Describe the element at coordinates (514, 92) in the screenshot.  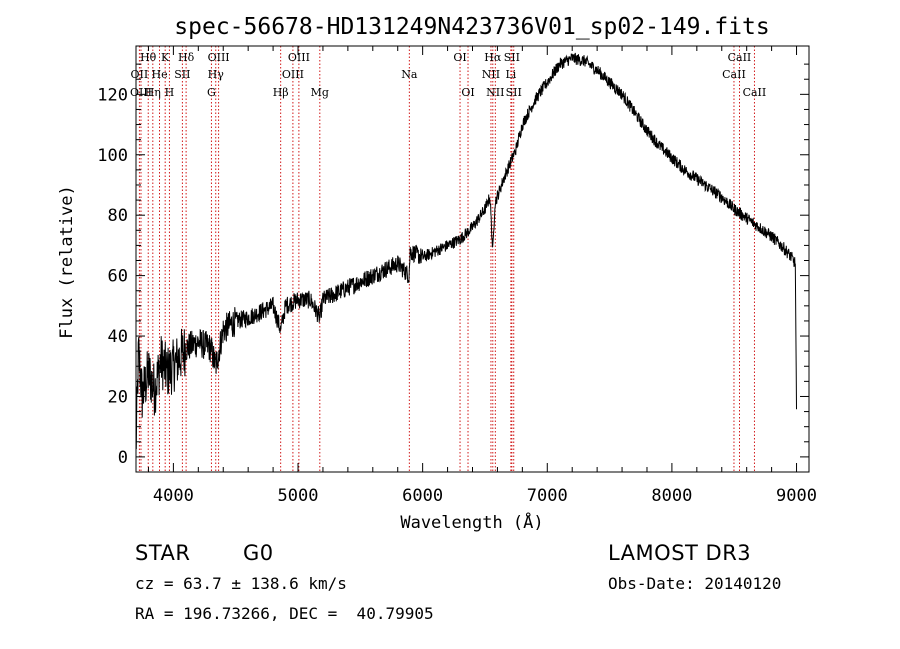
I see `line-label-24: SII` at that location.